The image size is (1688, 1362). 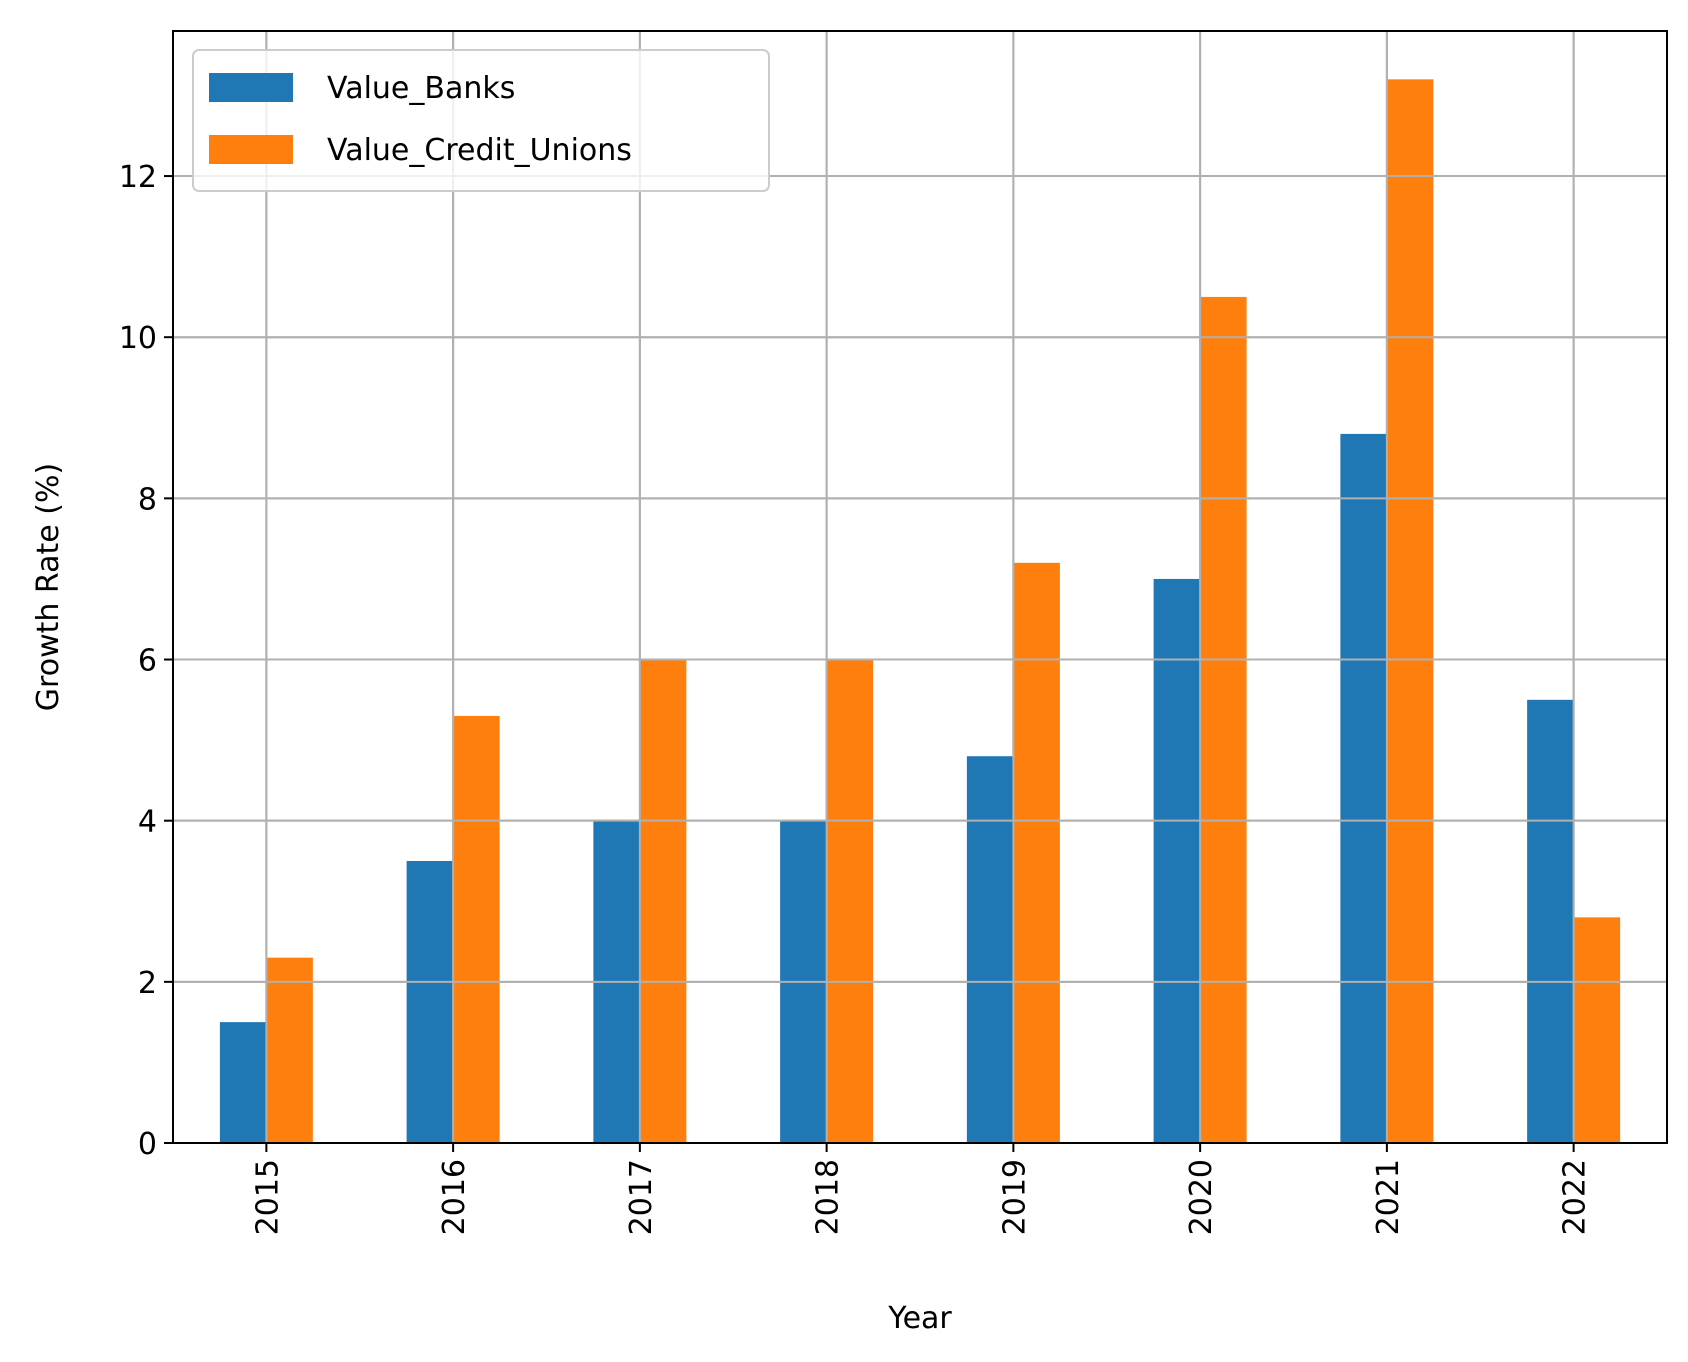 I want to click on y-tick-label: 12, so click(x=138, y=177).